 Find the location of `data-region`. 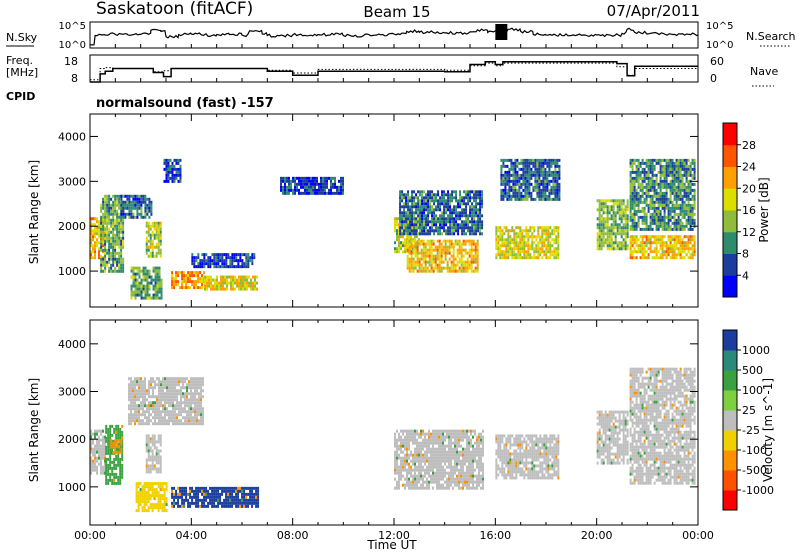

data-region is located at coordinates (527, 243).